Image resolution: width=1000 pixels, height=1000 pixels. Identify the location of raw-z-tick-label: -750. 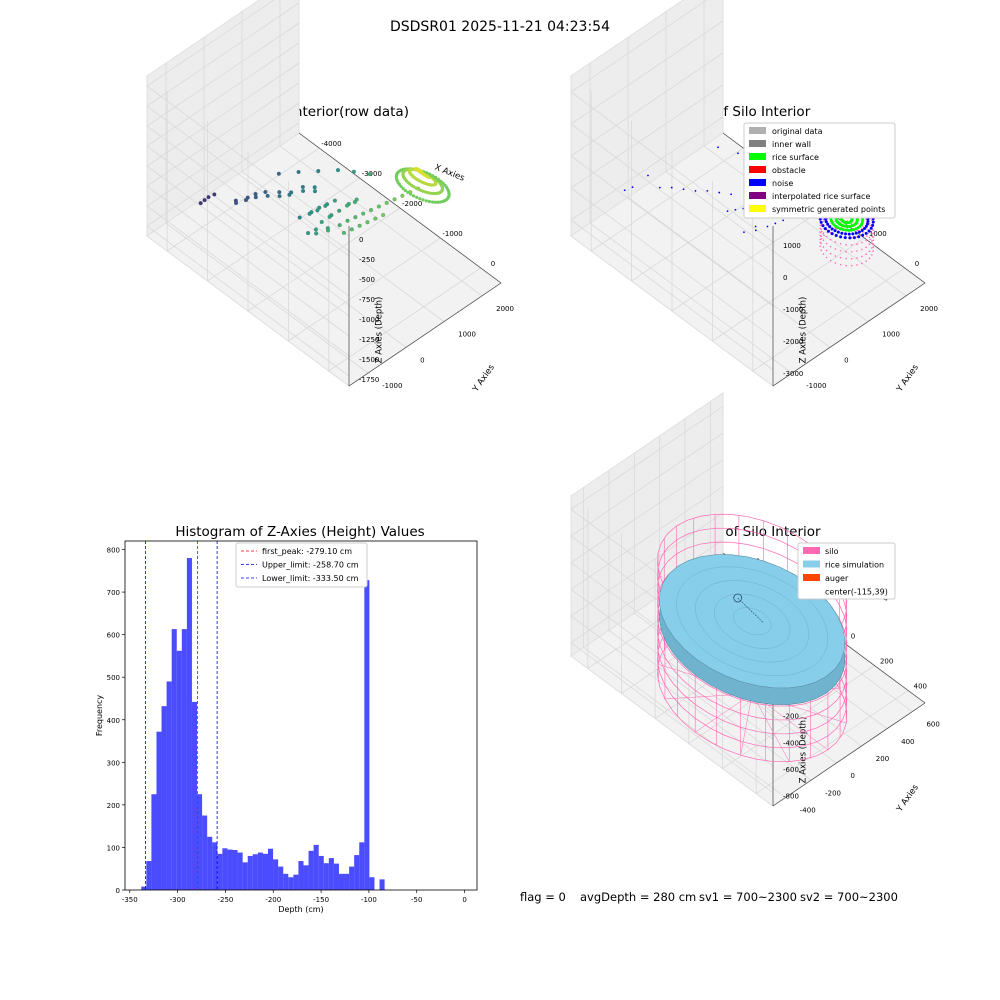
(367, 300).